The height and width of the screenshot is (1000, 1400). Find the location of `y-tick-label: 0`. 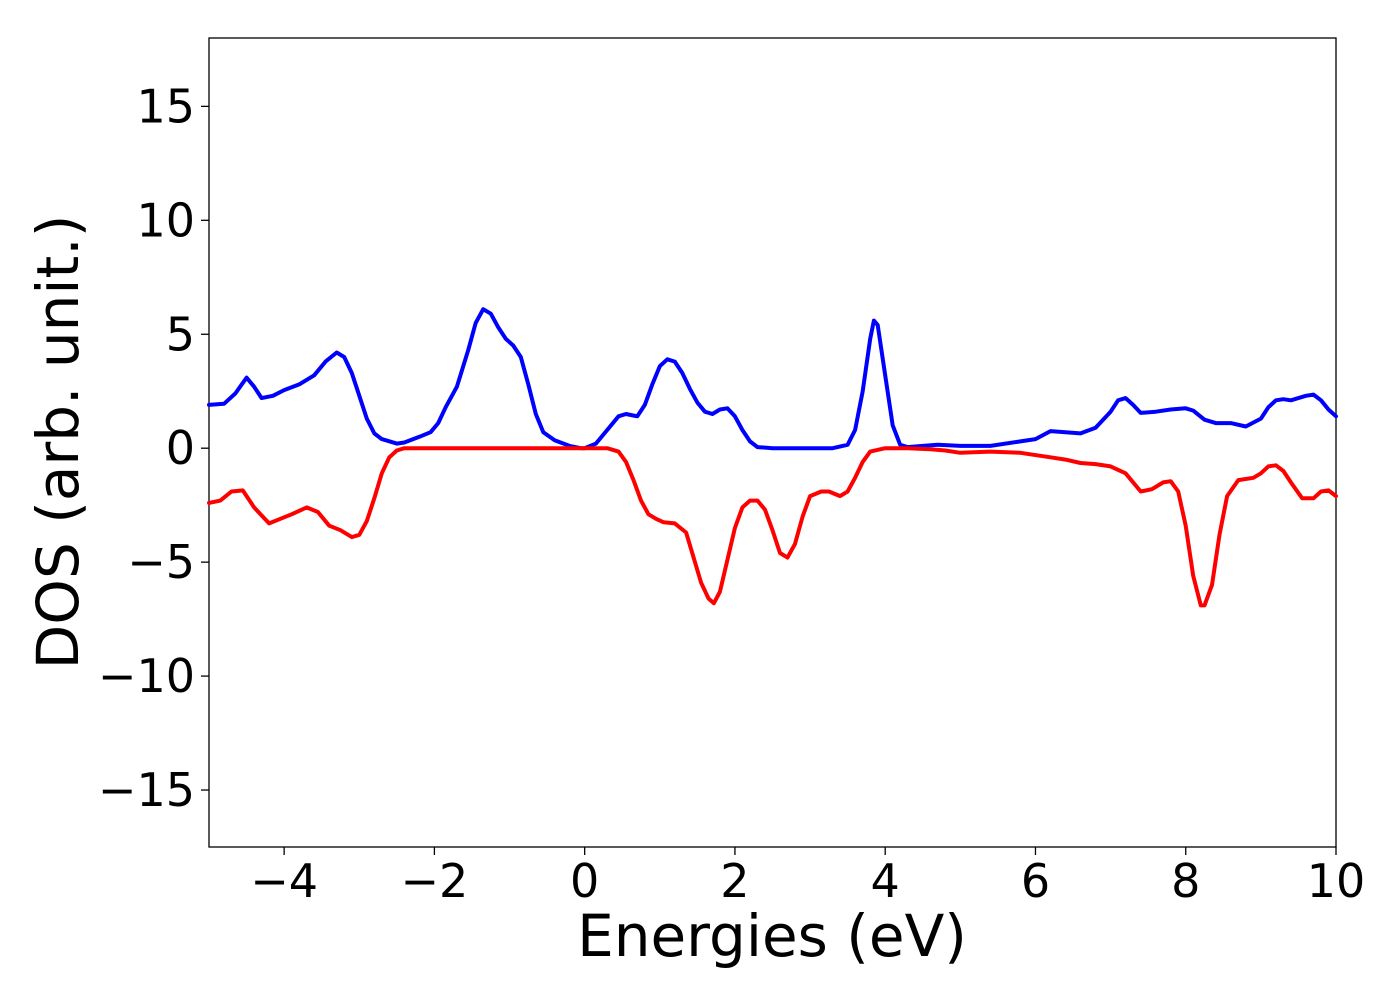

y-tick-label: 0 is located at coordinates (180, 448).